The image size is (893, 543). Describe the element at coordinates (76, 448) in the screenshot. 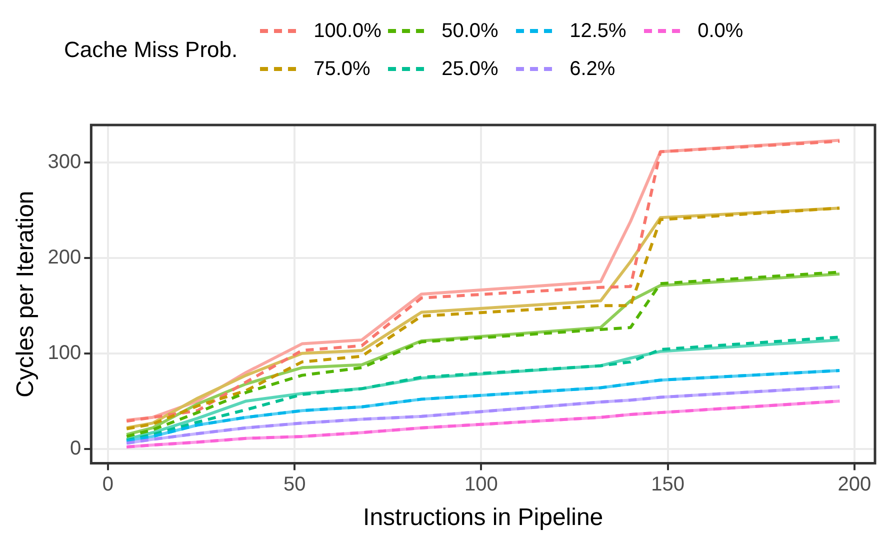

I see `y-tick-label: 0` at that location.